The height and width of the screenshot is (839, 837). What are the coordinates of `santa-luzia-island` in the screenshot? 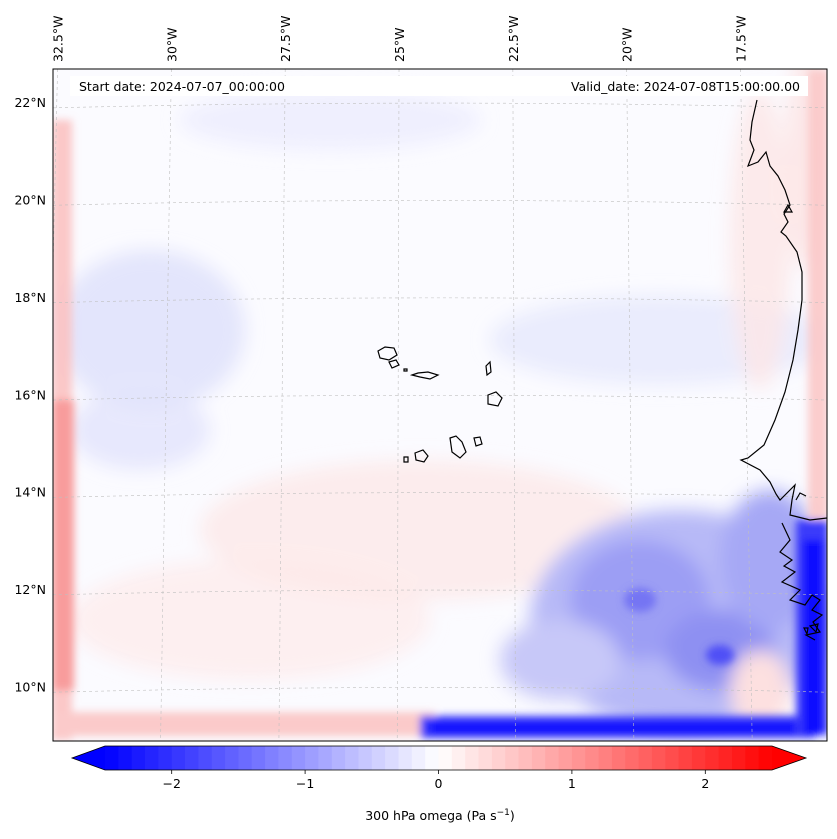 It's located at (405, 370).